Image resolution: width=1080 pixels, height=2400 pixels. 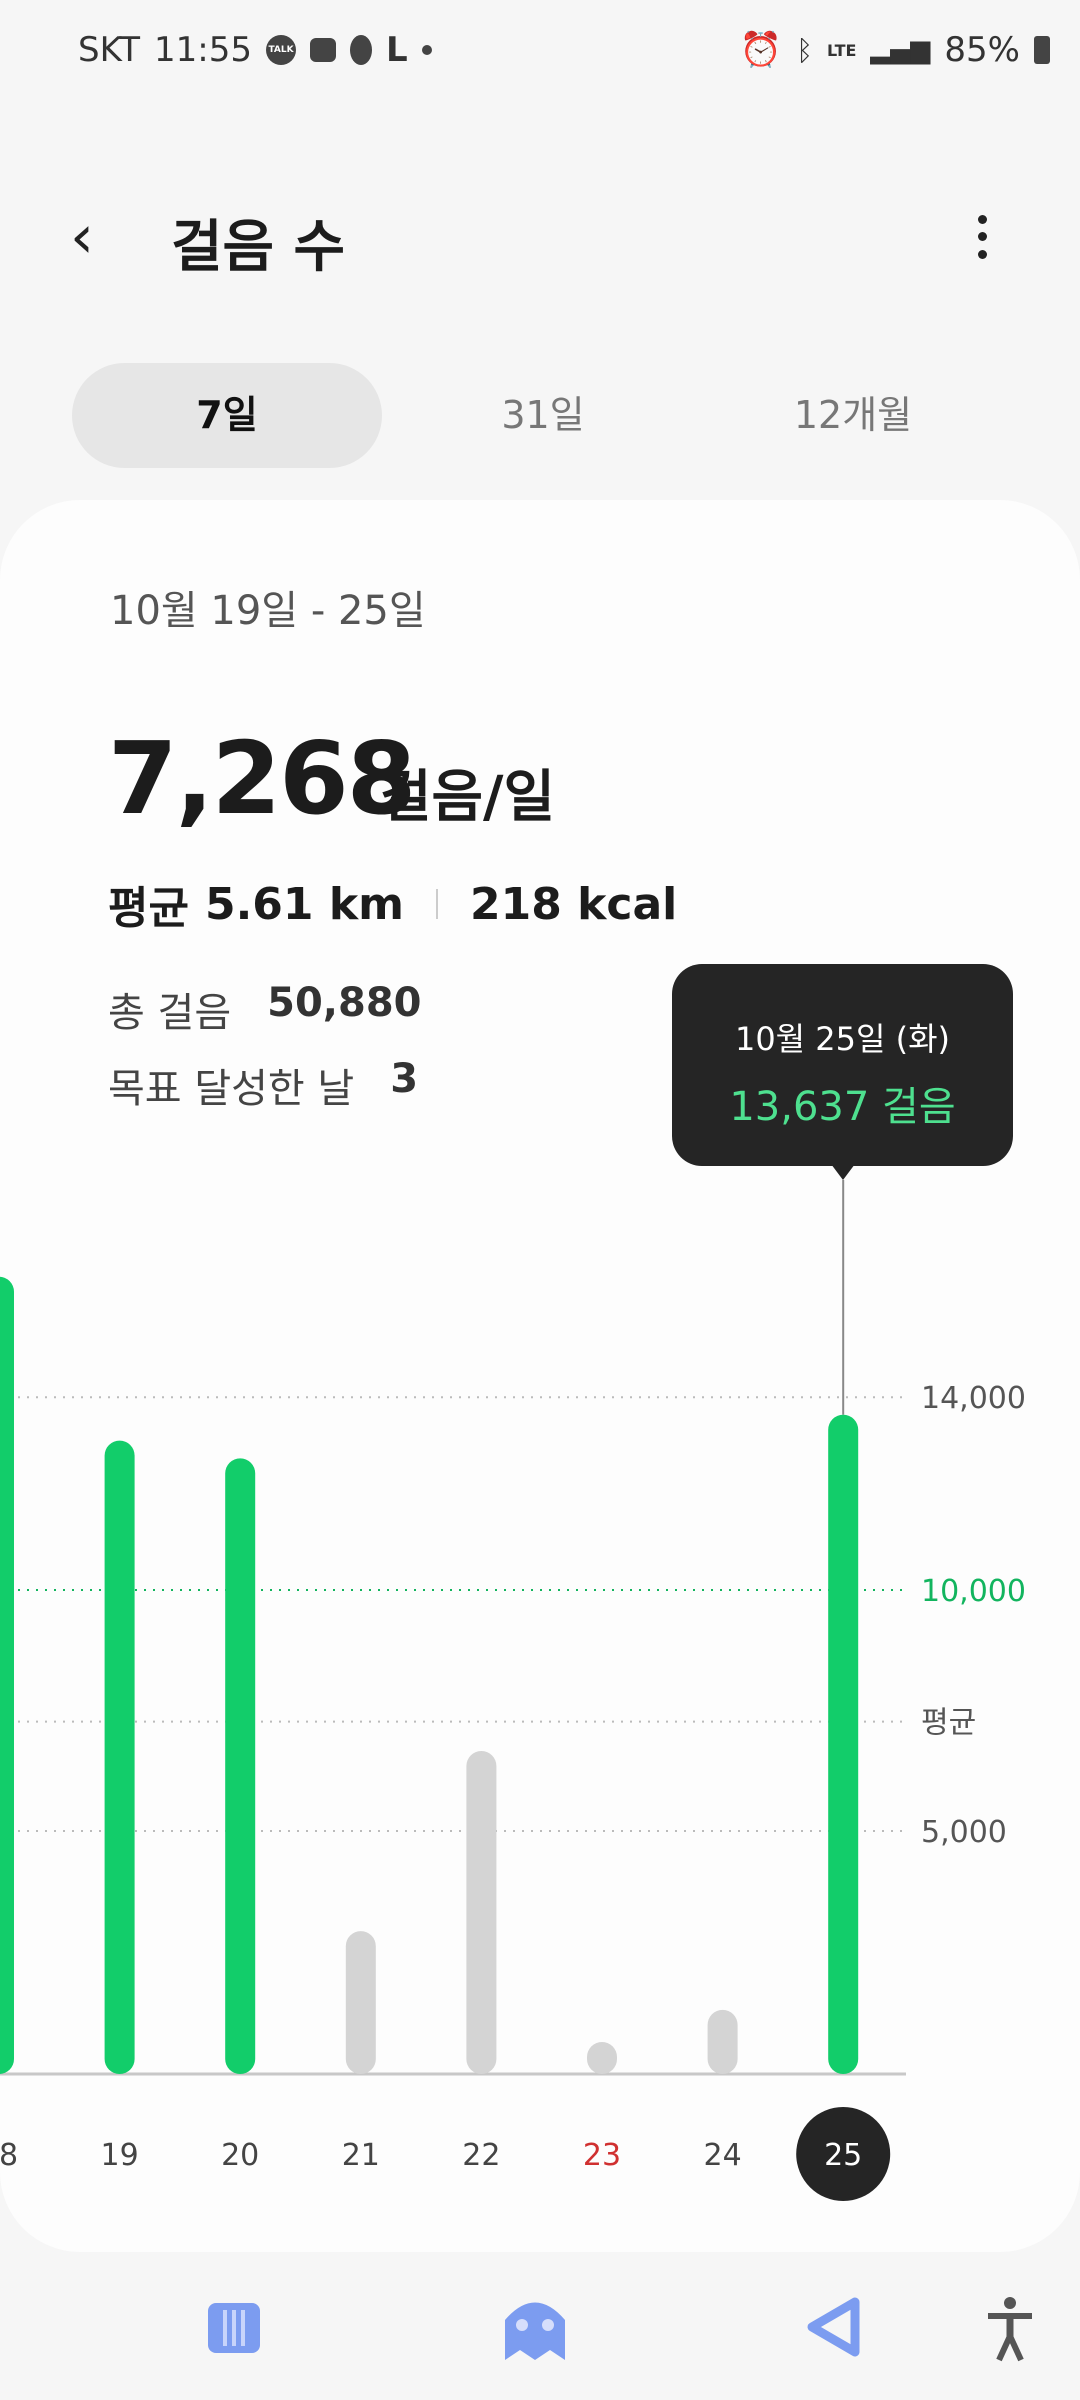 I want to click on y-tick-label: 14,000, so click(x=973, y=1398).